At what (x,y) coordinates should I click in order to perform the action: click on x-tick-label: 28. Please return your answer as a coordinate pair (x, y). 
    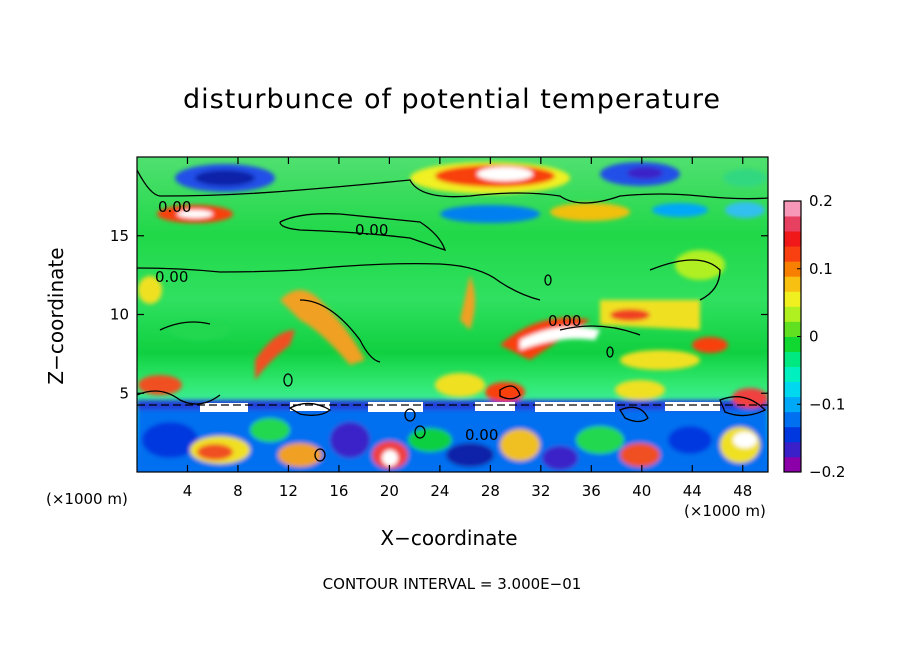
    Looking at the image, I should click on (490, 491).